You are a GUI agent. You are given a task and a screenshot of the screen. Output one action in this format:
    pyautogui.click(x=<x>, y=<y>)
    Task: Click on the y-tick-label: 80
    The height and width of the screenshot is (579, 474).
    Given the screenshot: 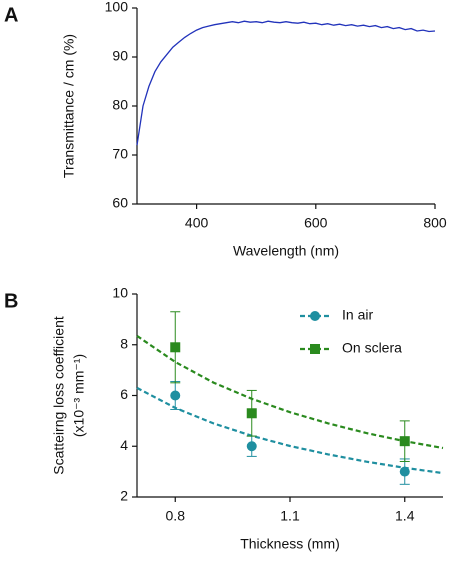 What is the action you would take?
    pyautogui.click(x=120, y=105)
    